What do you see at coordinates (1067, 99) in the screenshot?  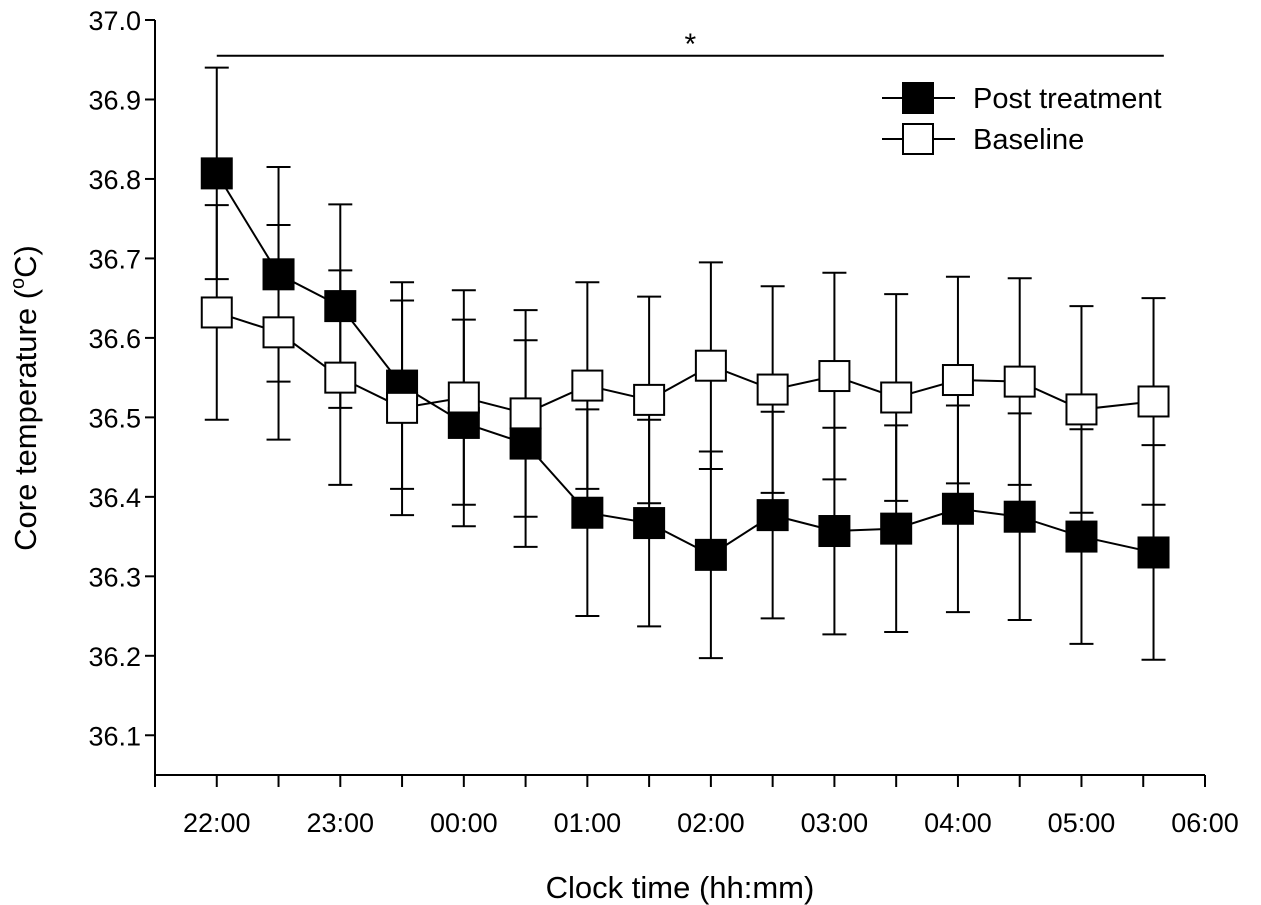 I see `legend-label: Post treatment` at bounding box center [1067, 99].